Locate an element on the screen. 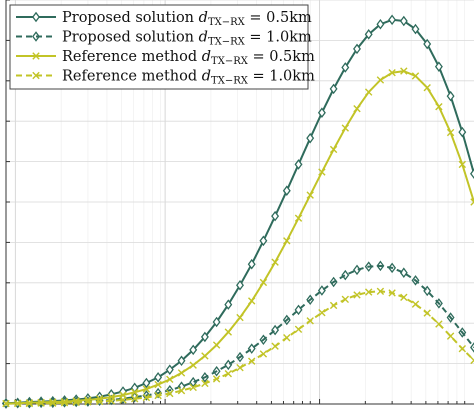  legend-entry: Proposed solution dTX−RX = 1.0km is located at coordinates (164, 39).